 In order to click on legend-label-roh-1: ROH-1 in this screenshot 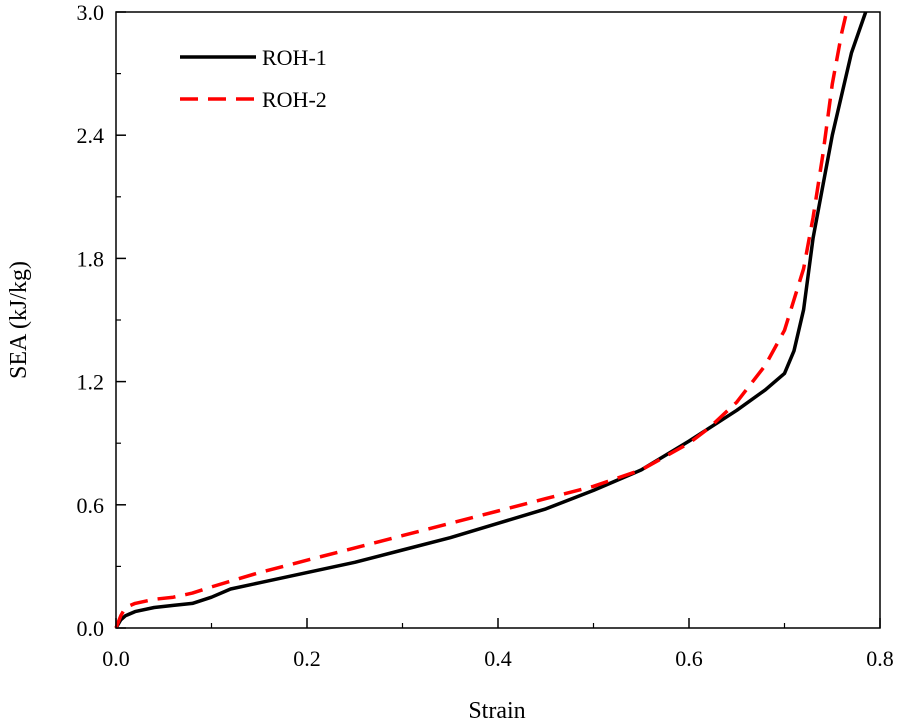, I will do `click(294, 57)`.